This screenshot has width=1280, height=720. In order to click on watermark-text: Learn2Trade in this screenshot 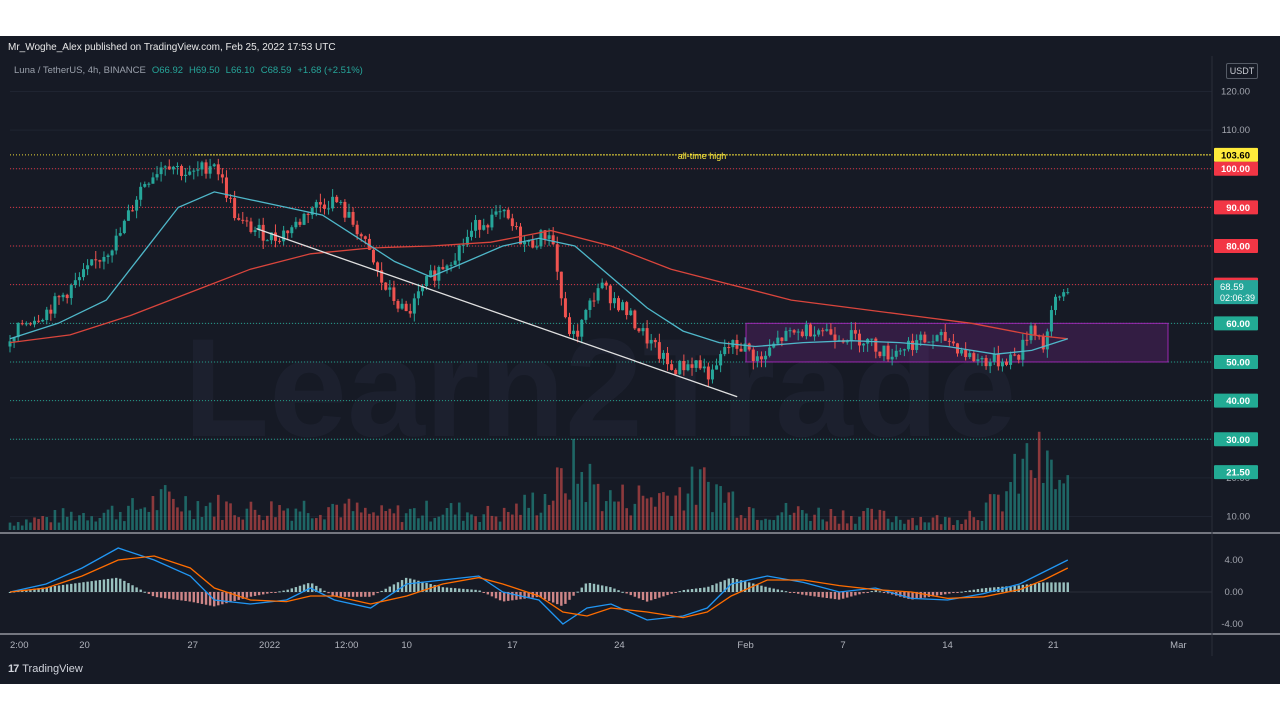, I will do `click(600, 387)`.